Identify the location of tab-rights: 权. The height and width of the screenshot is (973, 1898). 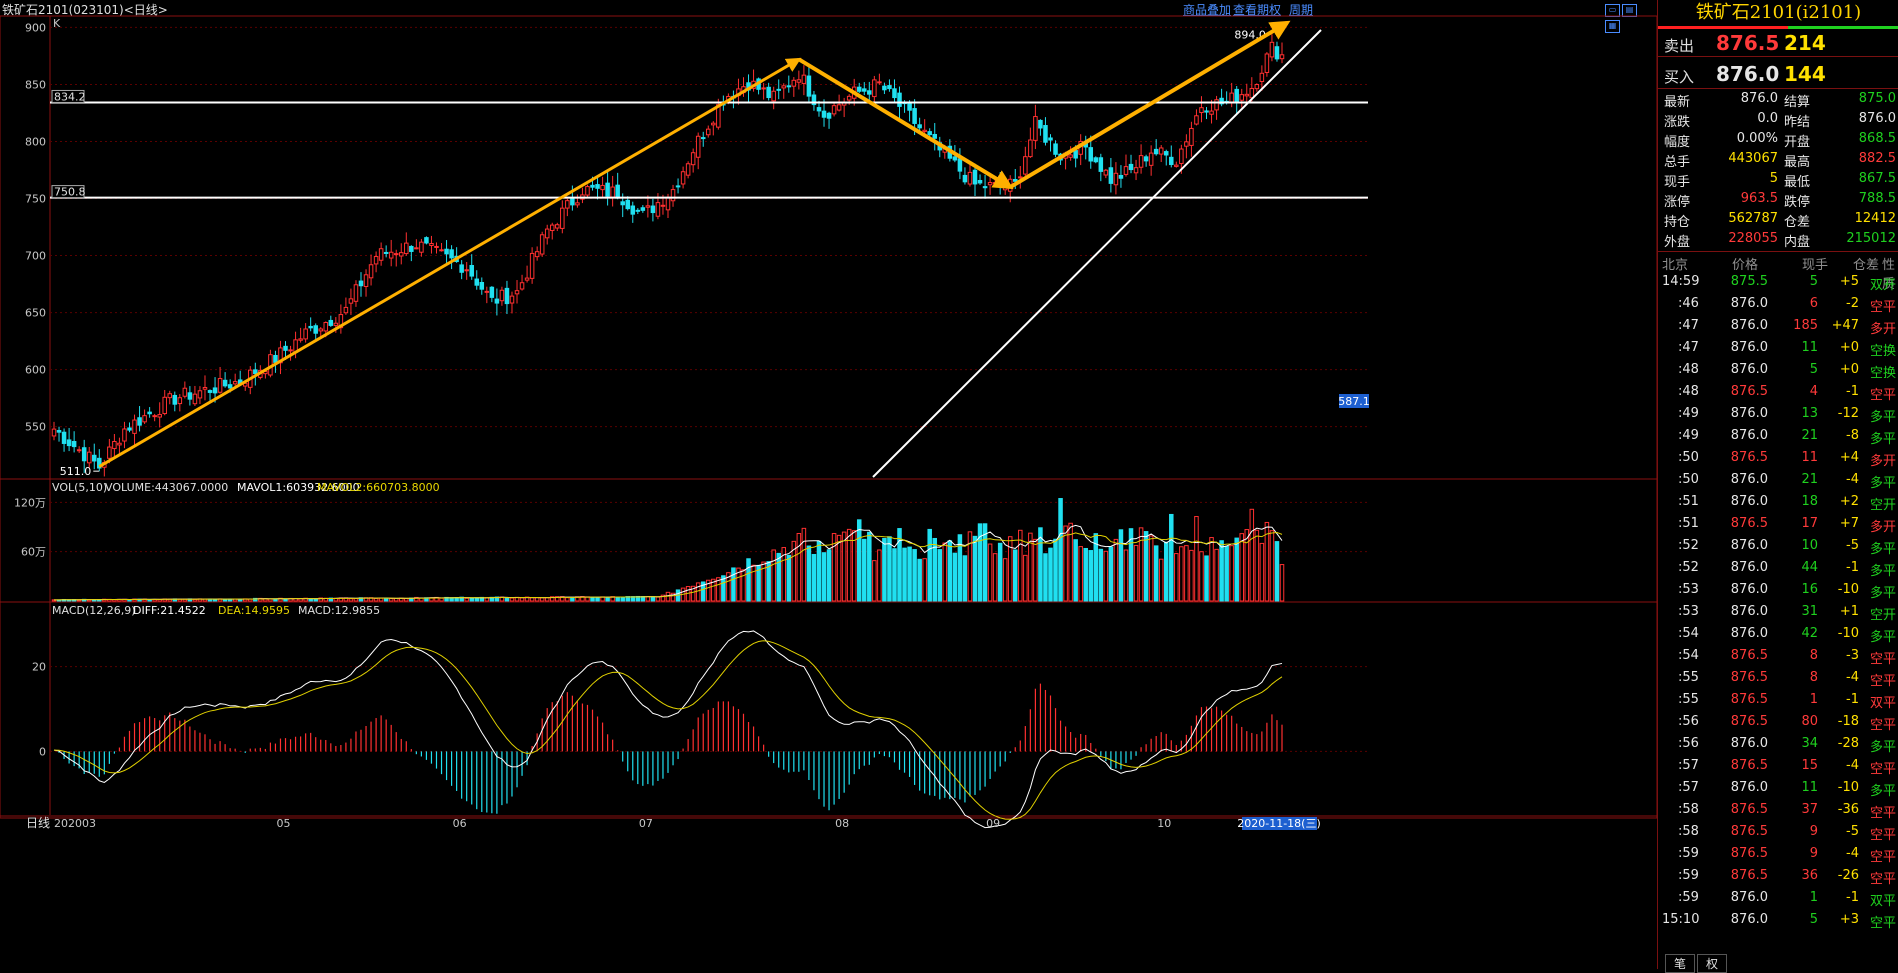
(1712, 963).